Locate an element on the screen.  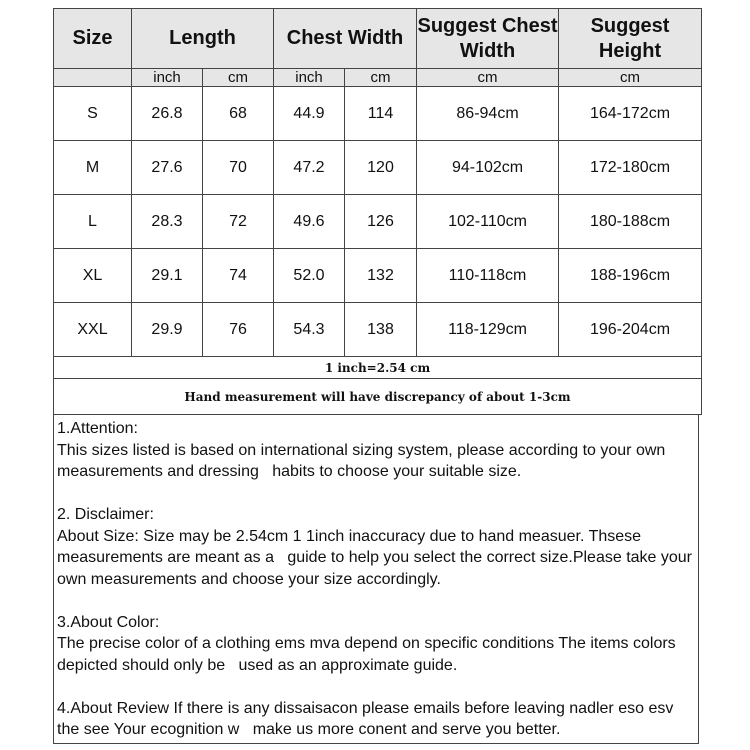
table-row: XXL 29.9 76 54.3 138 118-129cm 196-204cm is located at coordinates (378, 329).